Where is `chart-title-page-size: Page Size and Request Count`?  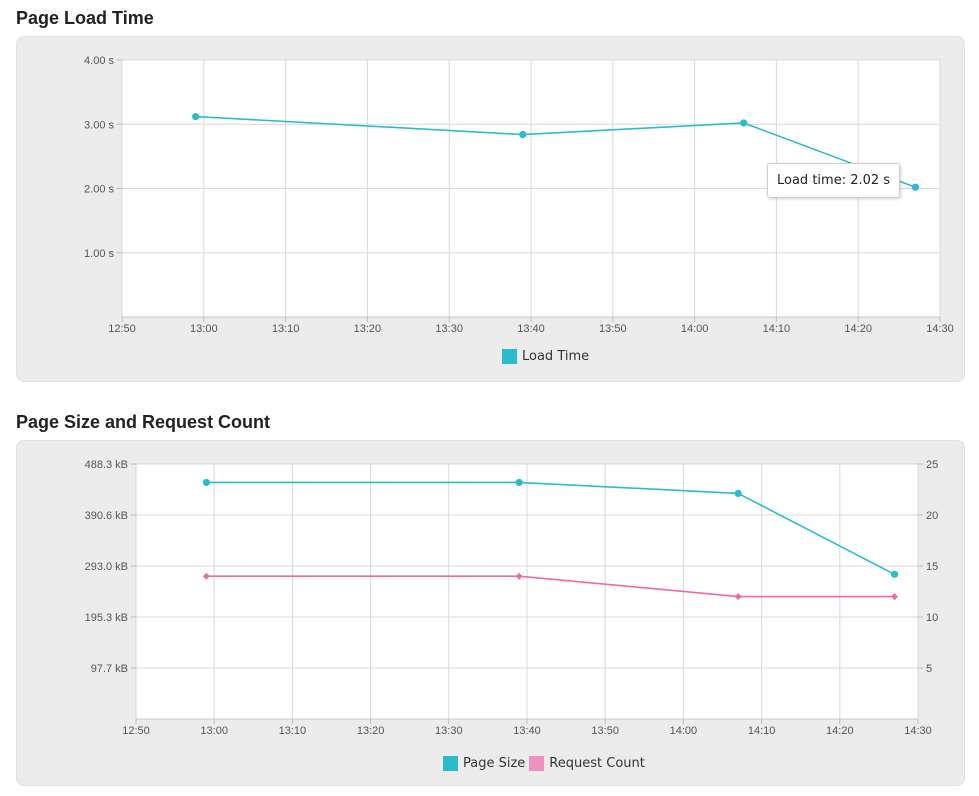
chart-title-page-size: Page Size and Request Count is located at coordinates (143, 422).